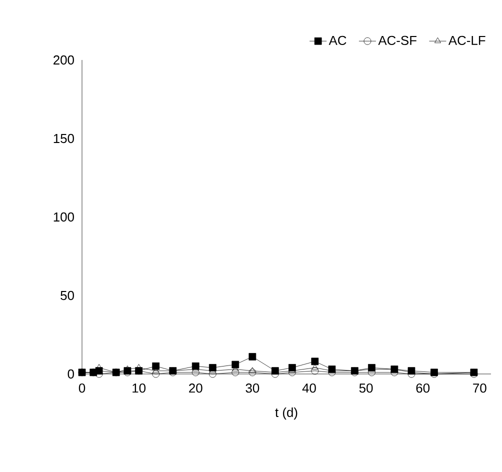 The height and width of the screenshot is (472, 502). What do you see at coordinates (67, 295) in the screenshot?
I see `y-tick-label: 50` at bounding box center [67, 295].